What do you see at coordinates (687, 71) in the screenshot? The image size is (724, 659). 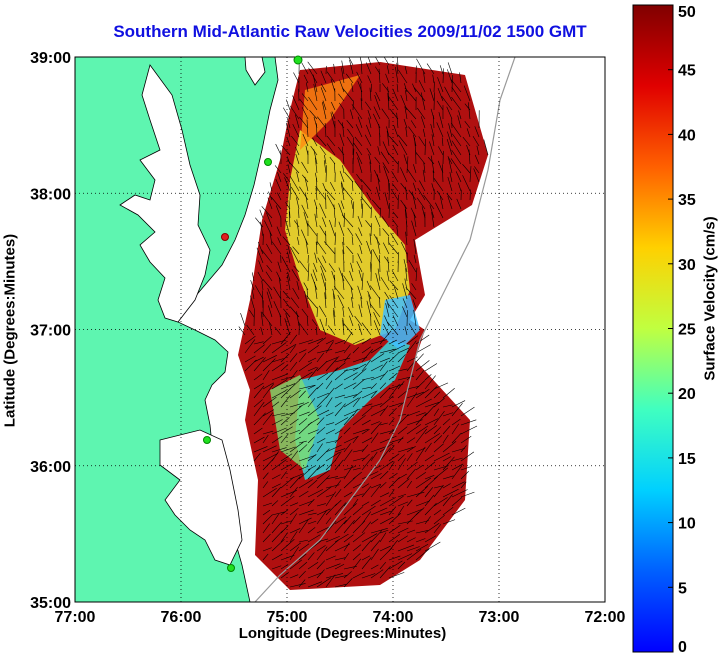 I see `colorbar-tick-label: 45` at bounding box center [687, 71].